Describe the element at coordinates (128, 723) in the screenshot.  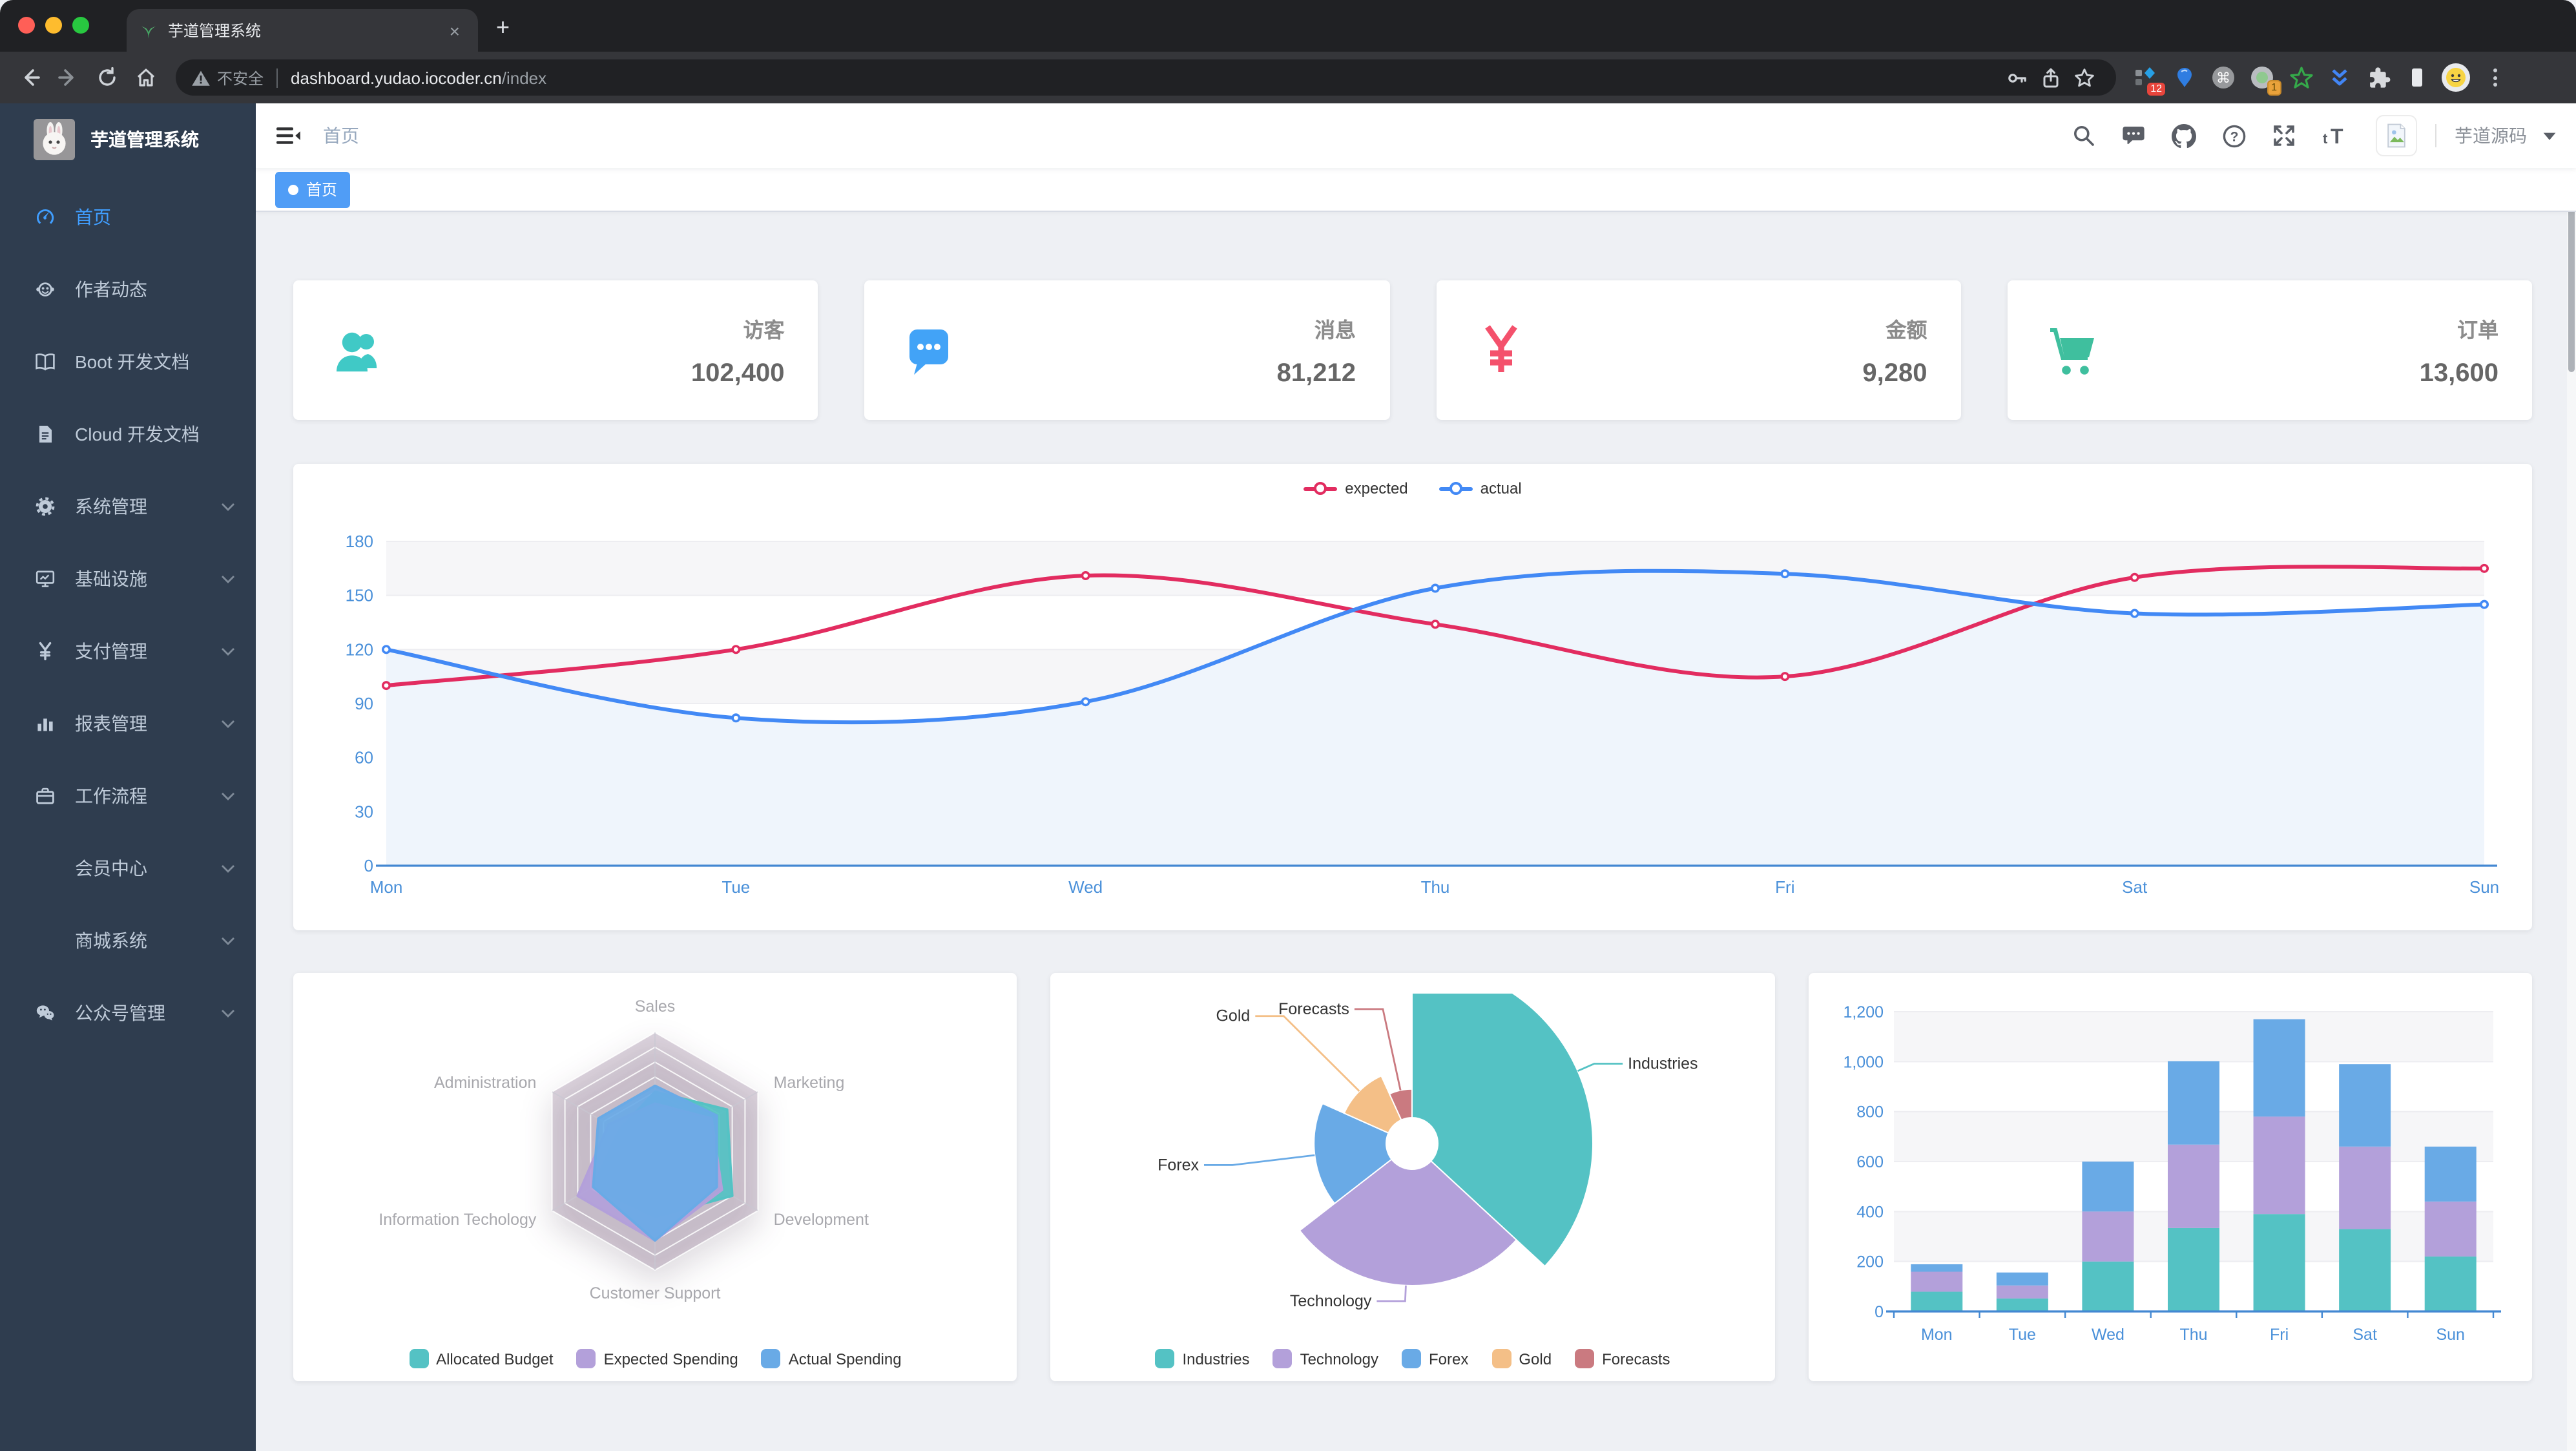
I see `sidebar-item-report-management: 报表管理` at that location.